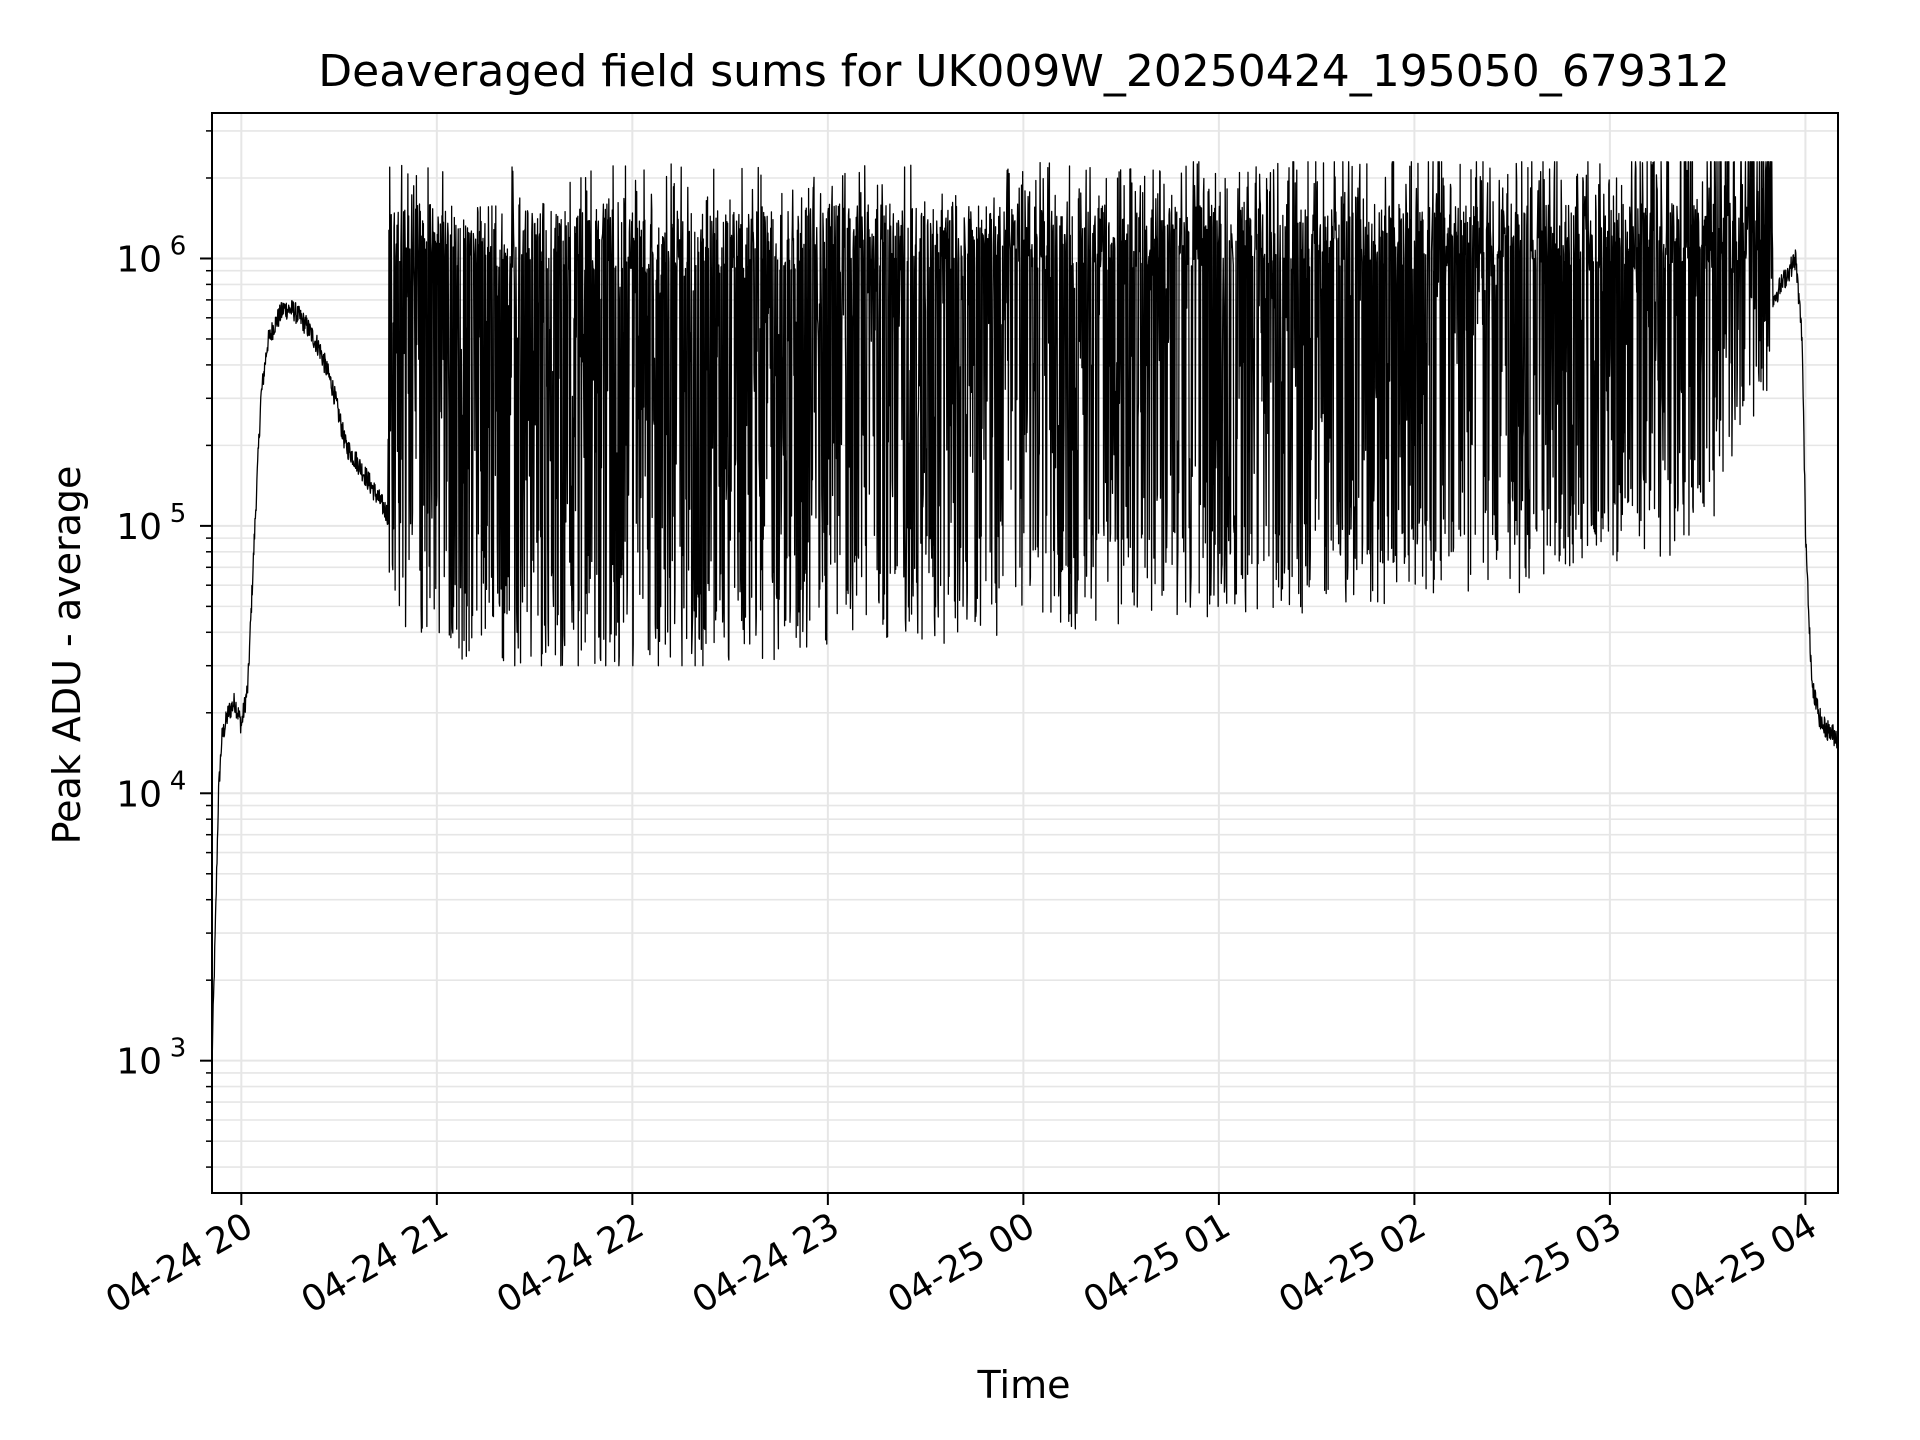 This screenshot has height=1440, width=1920. Describe the element at coordinates (178, 781) in the screenshot. I see `y-tick-label-exponent: 4` at that location.